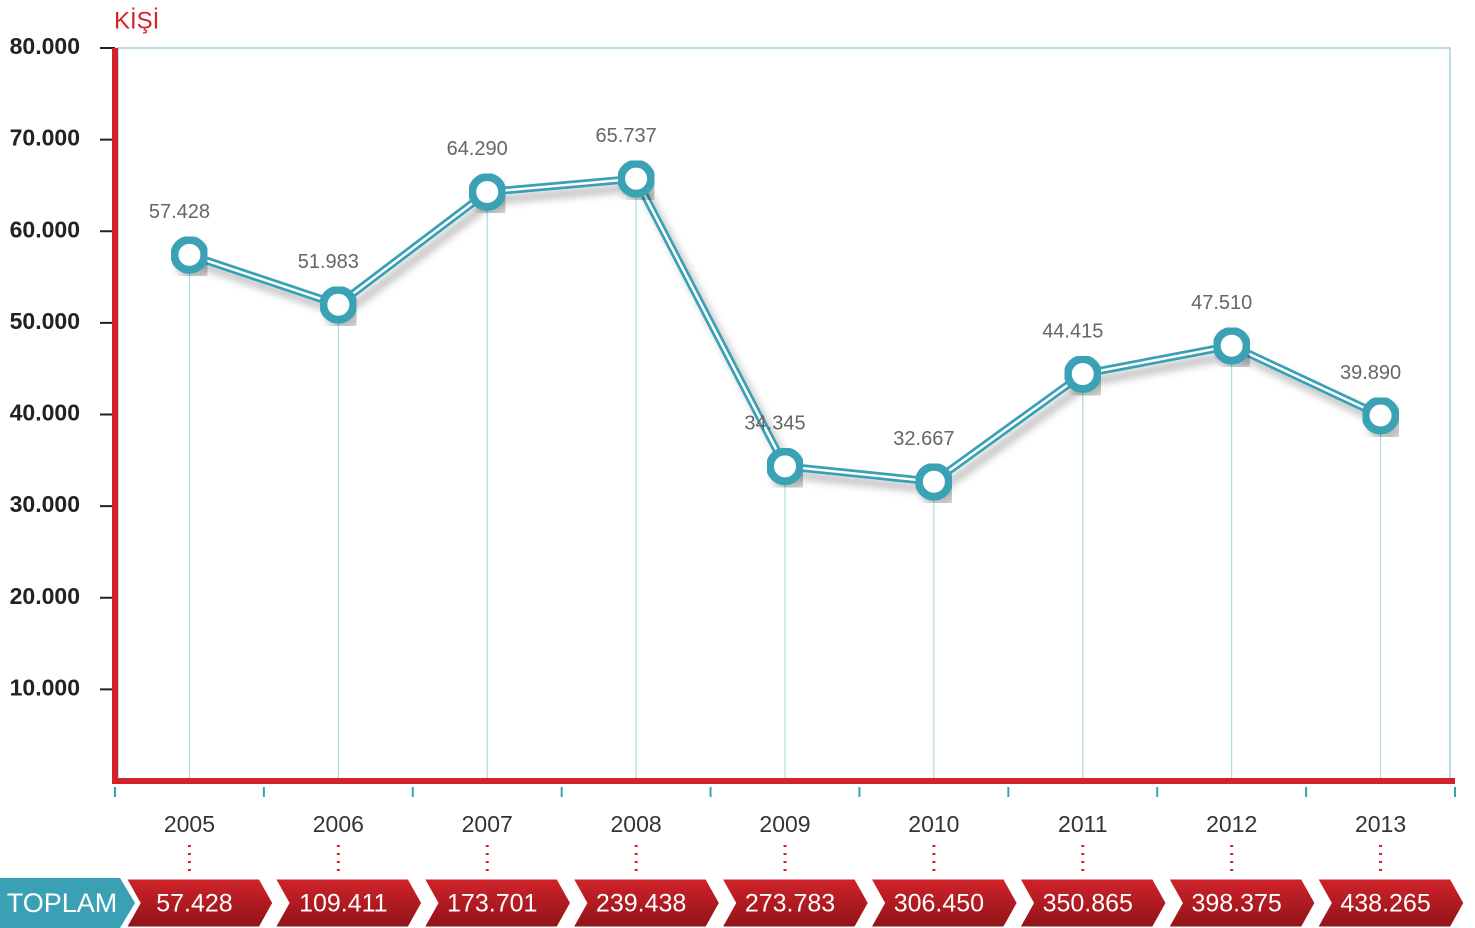 This screenshot has height=928, width=1475. I want to click on x-tick-label: 2008, so click(636, 824).